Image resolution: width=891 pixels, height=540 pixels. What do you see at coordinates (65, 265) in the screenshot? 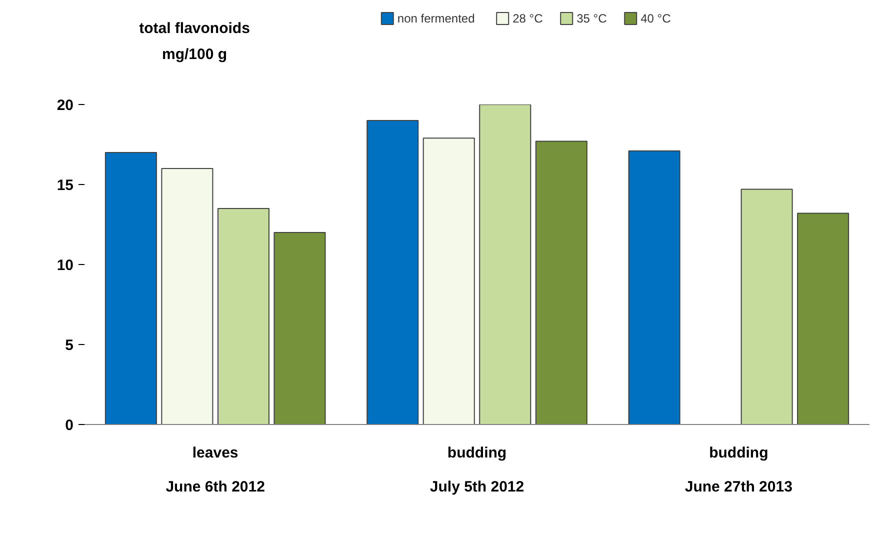
I see `y-tick-label: 10` at bounding box center [65, 265].